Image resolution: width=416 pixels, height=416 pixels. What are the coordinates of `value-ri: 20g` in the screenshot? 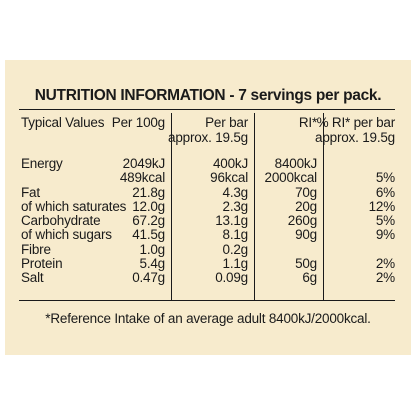 It's located at (306, 206).